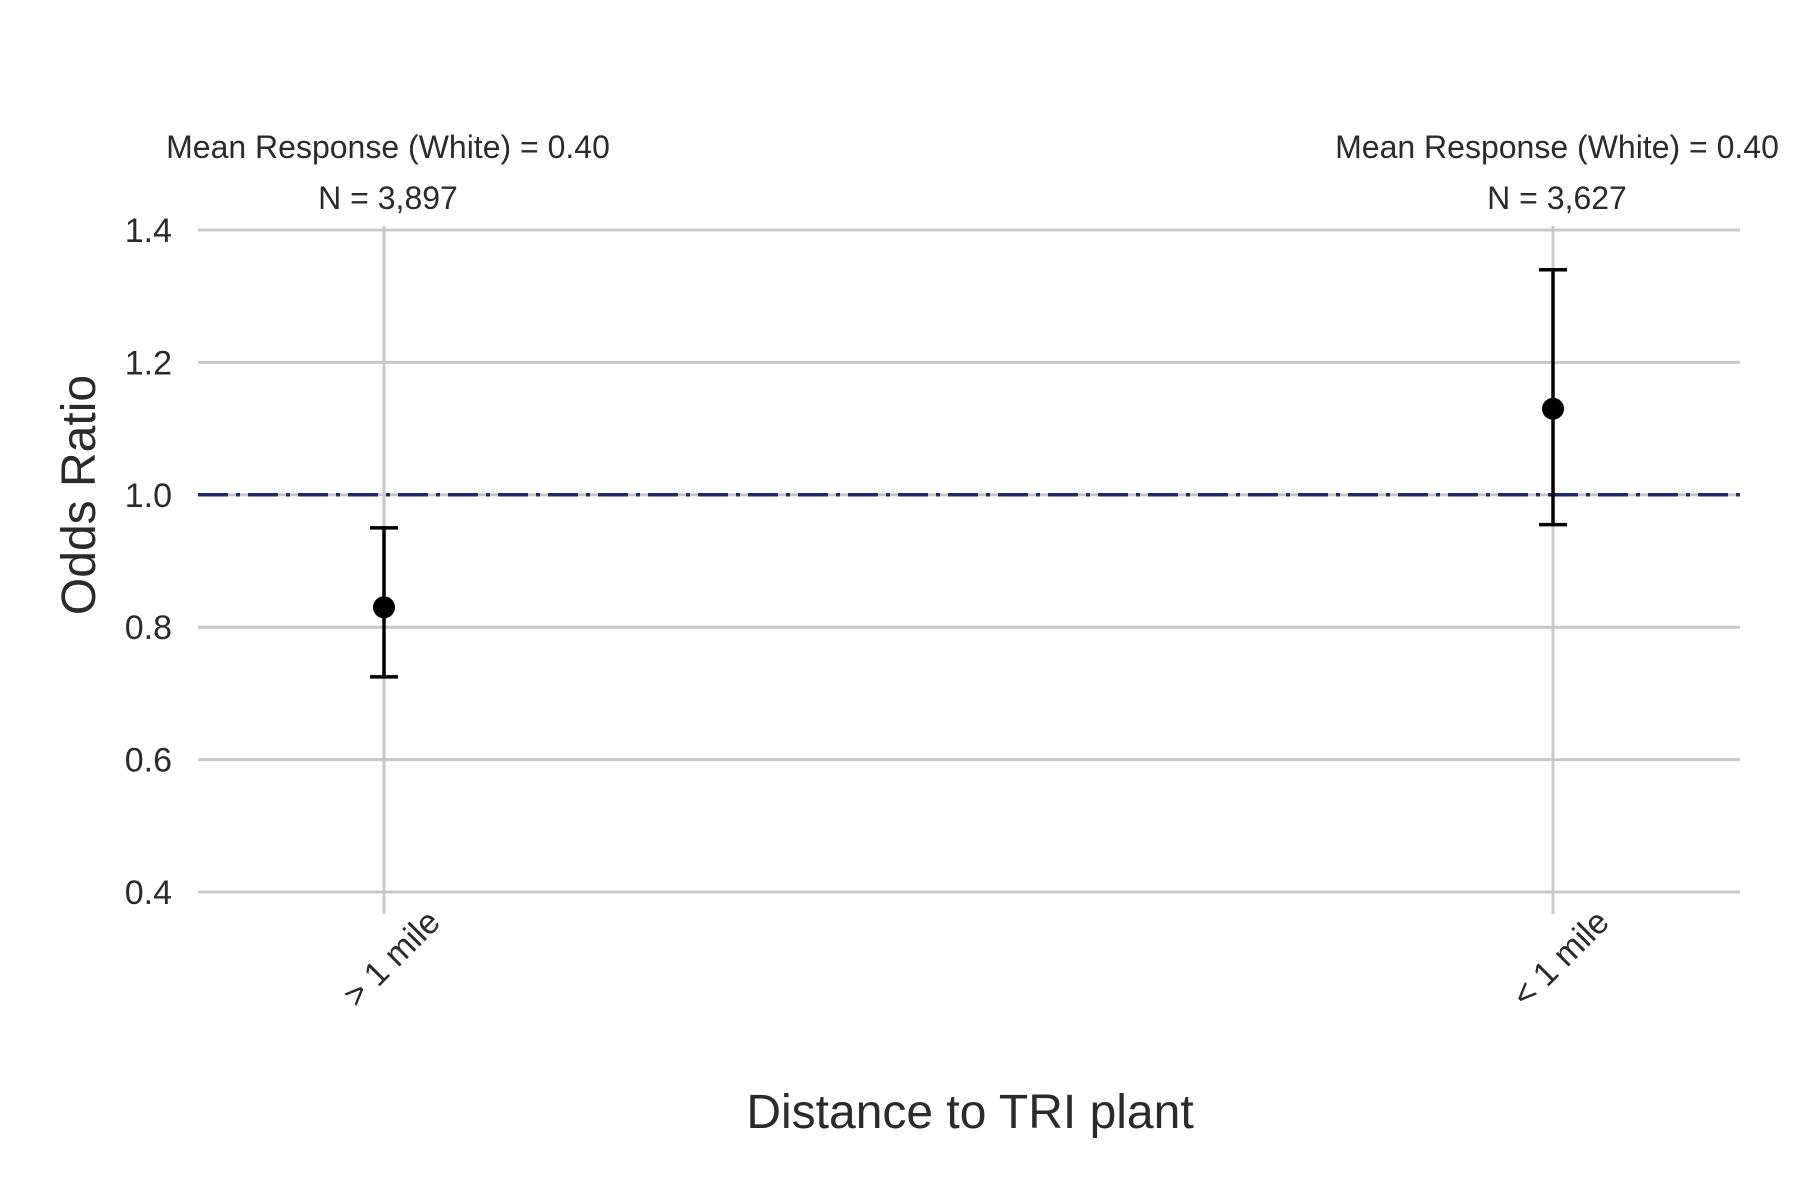 Image resolution: width=1800 pixels, height=1200 pixels. What do you see at coordinates (148, 893) in the screenshot?
I see `y-tick-label: 0.4` at bounding box center [148, 893].